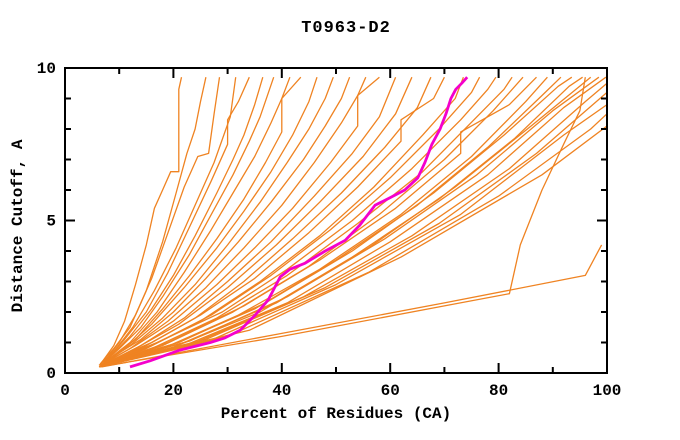 The image size is (680, 440). What do you see at coordinates (65, 391) in the screenshot?
I see `x-tick-label: 0` at bounding box center [65, 391].